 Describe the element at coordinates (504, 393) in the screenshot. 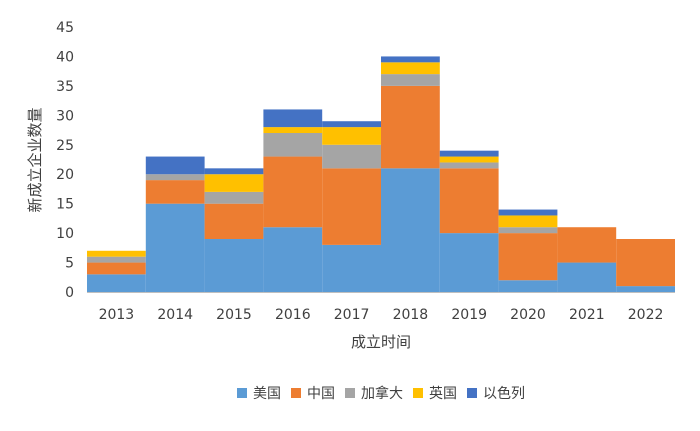

I see `legend-label-4: 以色列` at that location.